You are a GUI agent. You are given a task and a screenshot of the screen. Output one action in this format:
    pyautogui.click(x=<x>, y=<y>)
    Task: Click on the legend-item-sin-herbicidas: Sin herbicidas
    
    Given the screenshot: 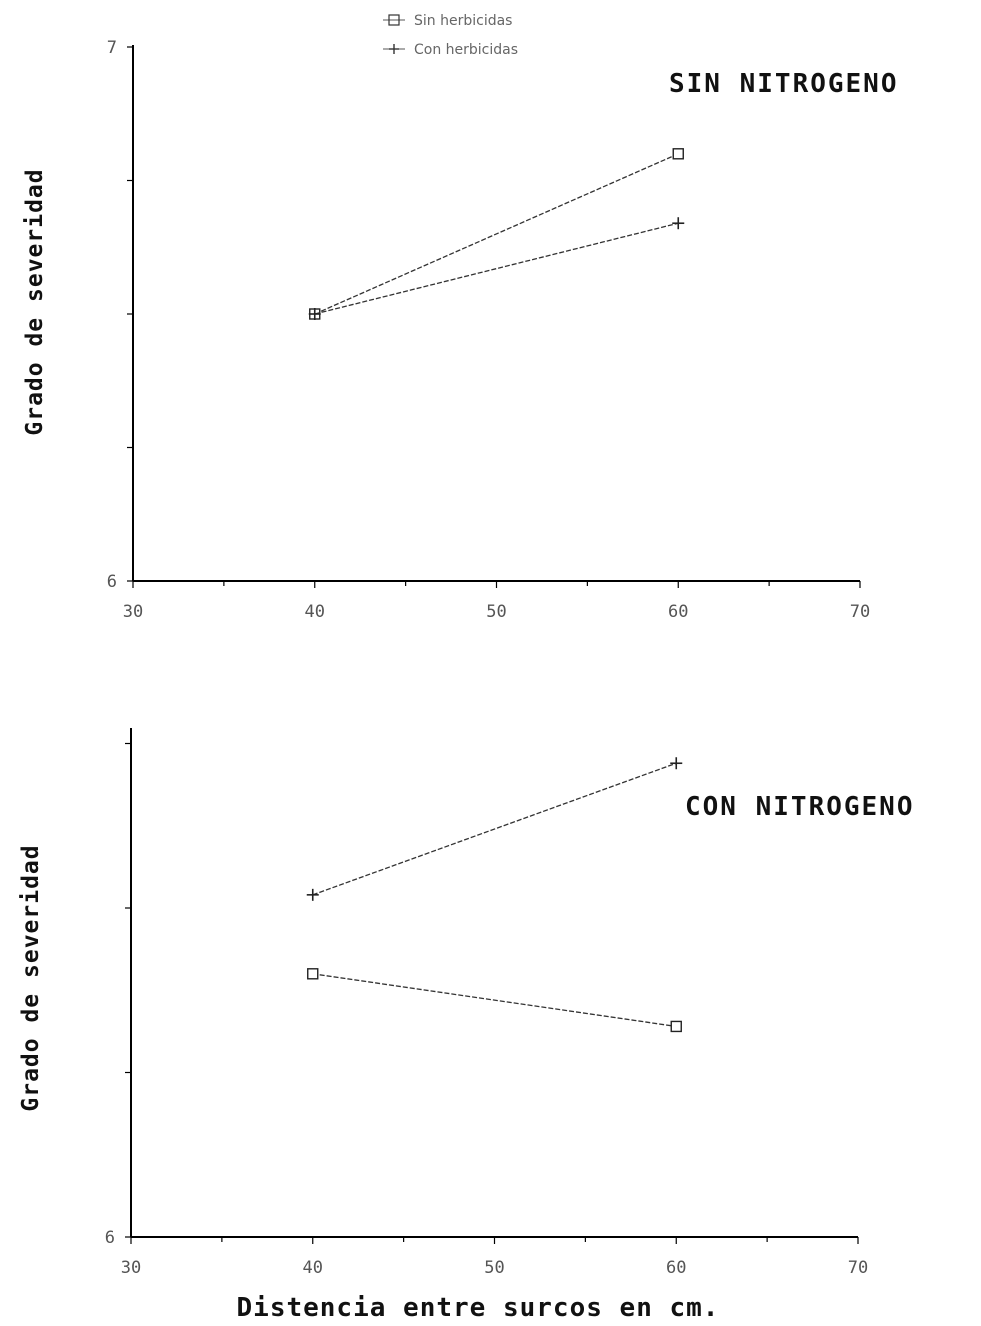 What is the action you would take?
    pyautogui.click(x=447, y=21)
    